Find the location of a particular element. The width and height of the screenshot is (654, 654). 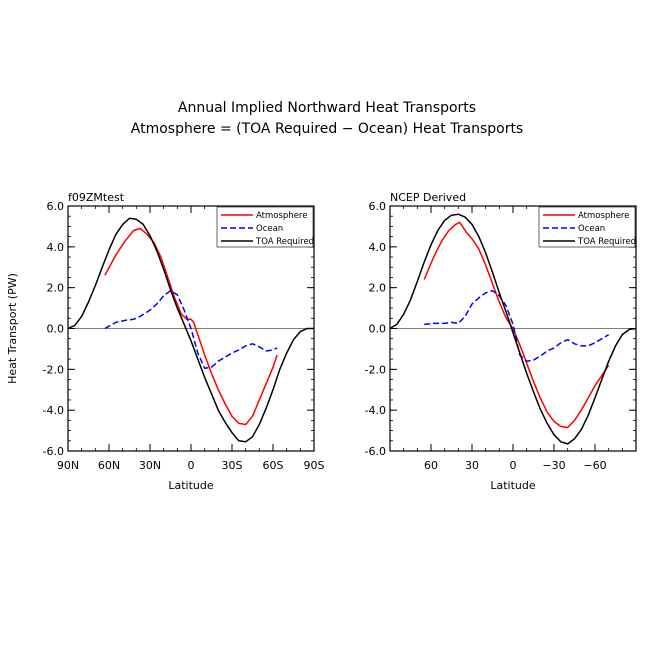

x-tick-label: 60 is located at coordinates (431, 465).